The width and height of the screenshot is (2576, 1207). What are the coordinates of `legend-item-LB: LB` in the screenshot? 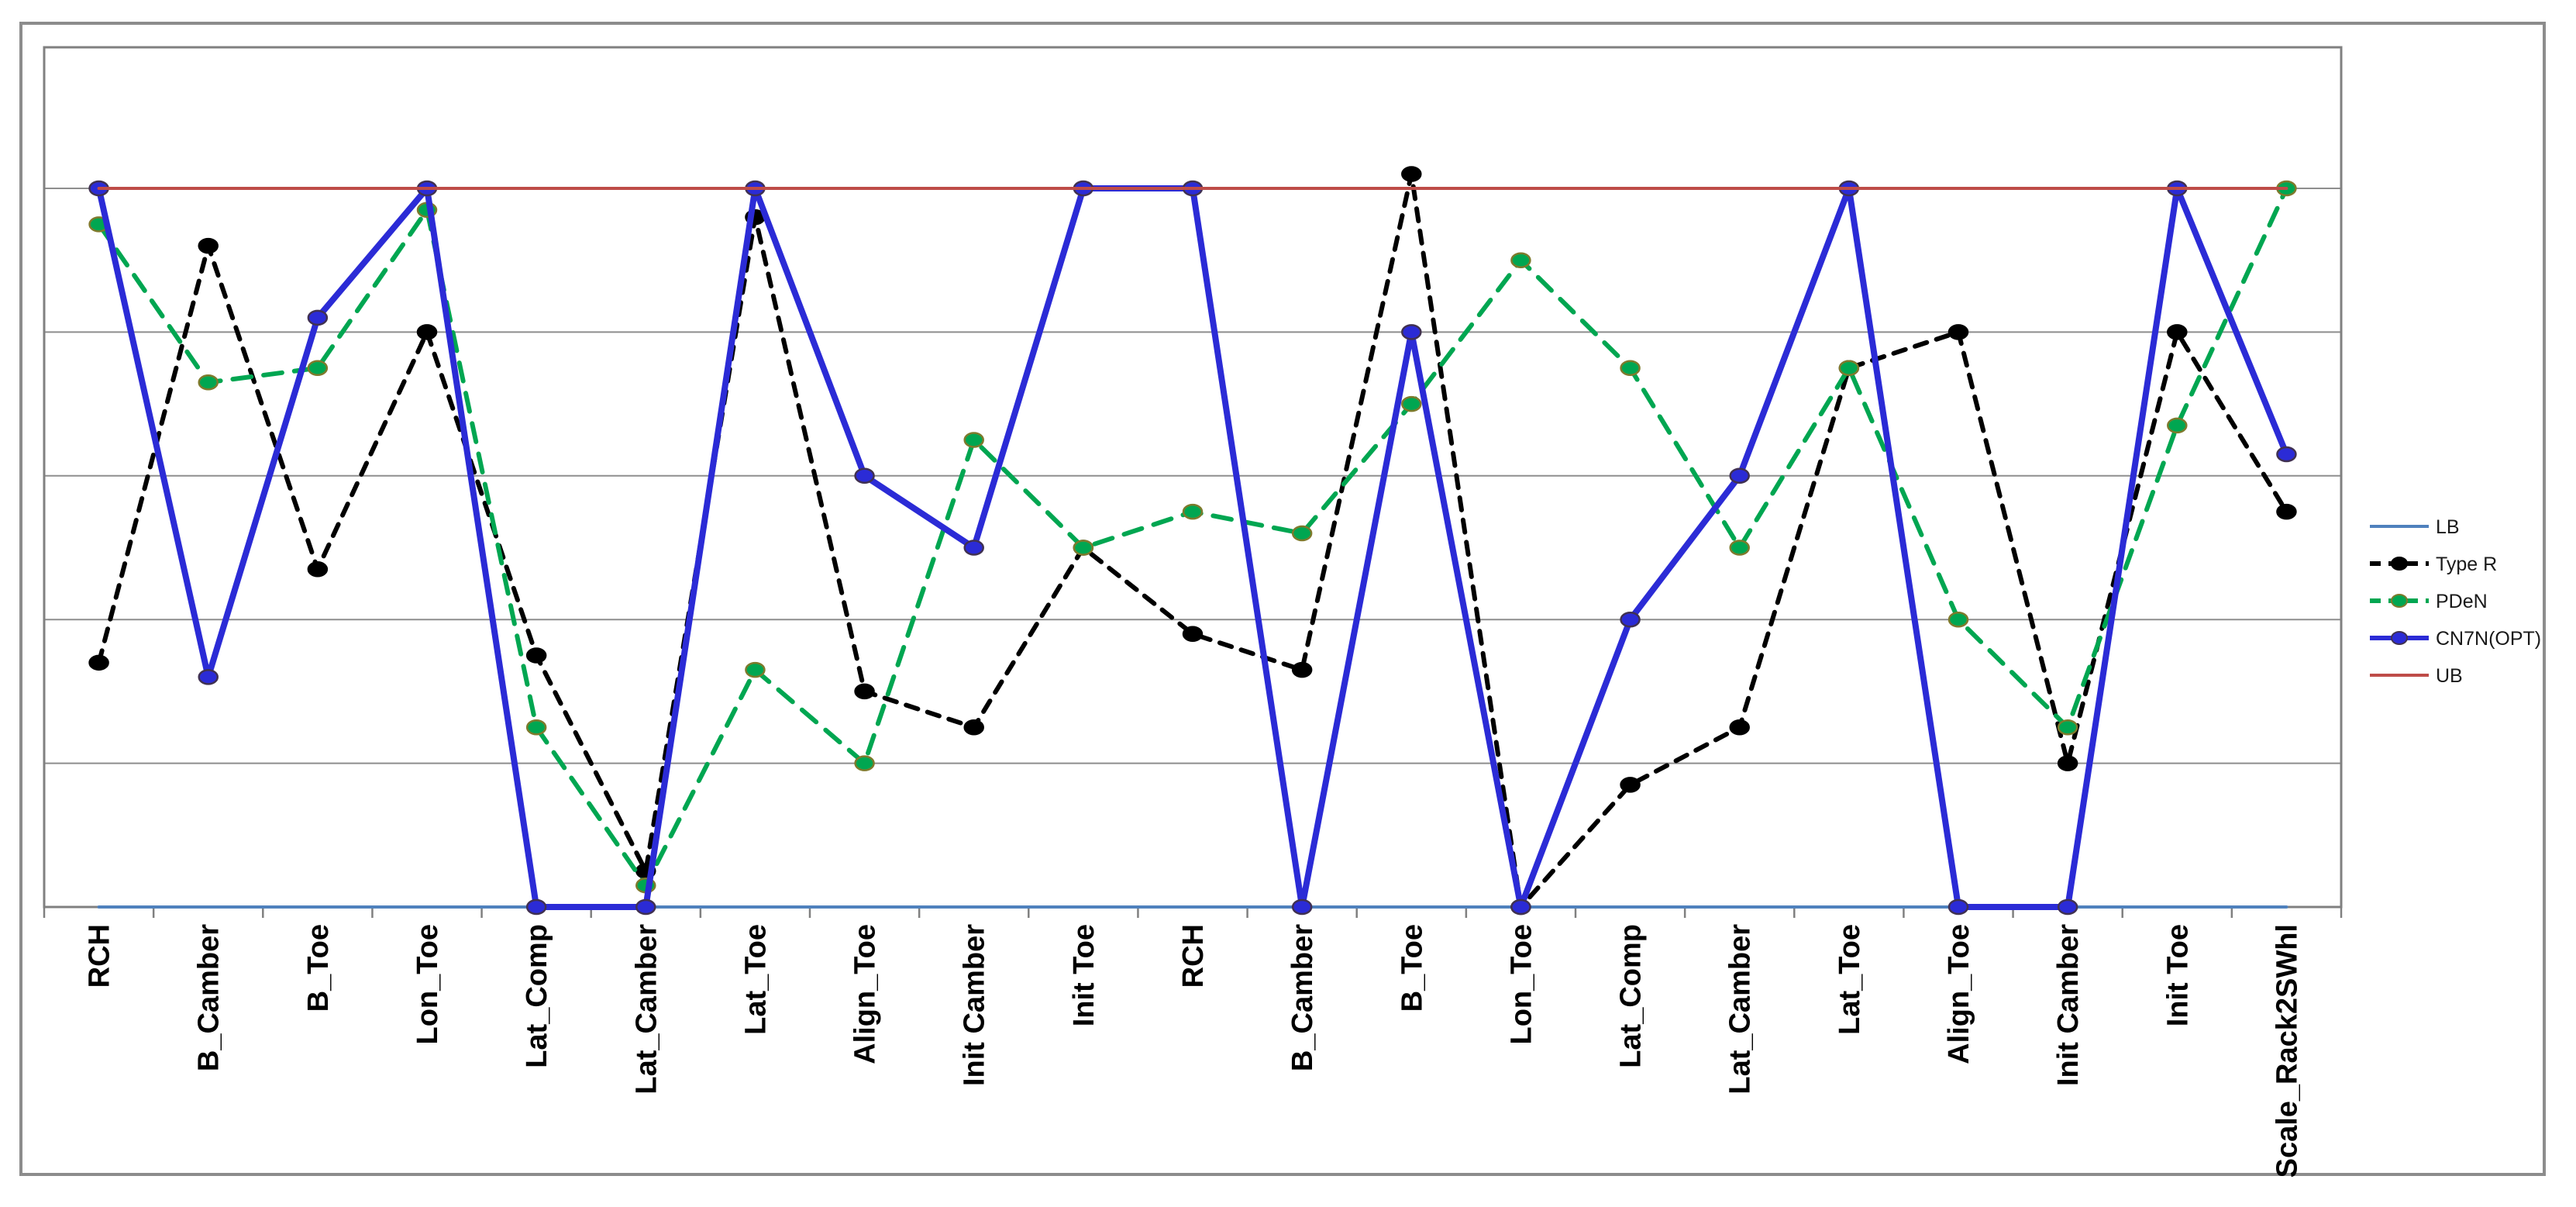 It's located at (2415, 527).